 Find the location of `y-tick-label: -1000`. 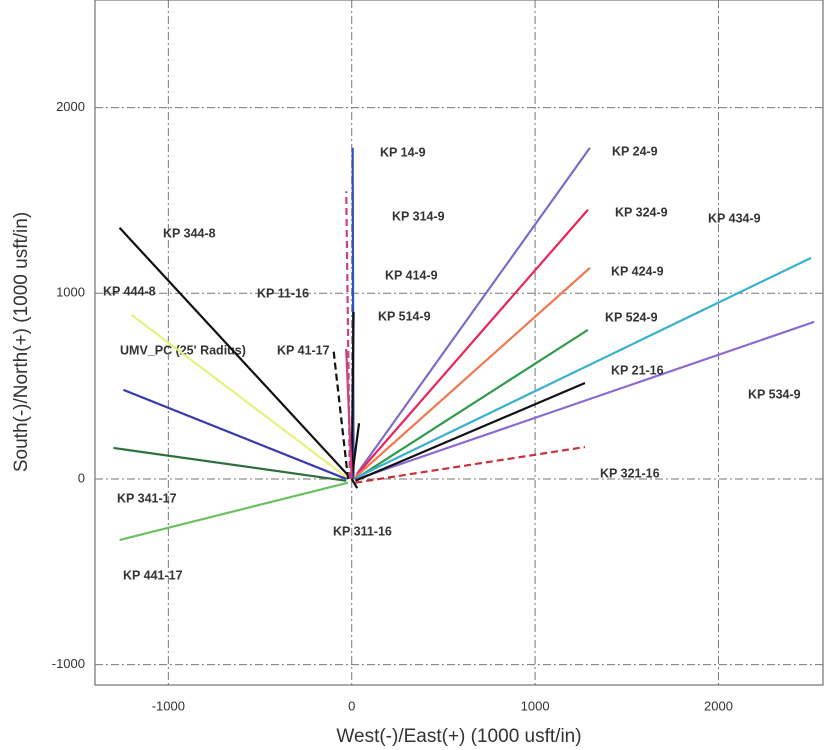

y-tick-label: -1000 is located at coordinates (68, 663).